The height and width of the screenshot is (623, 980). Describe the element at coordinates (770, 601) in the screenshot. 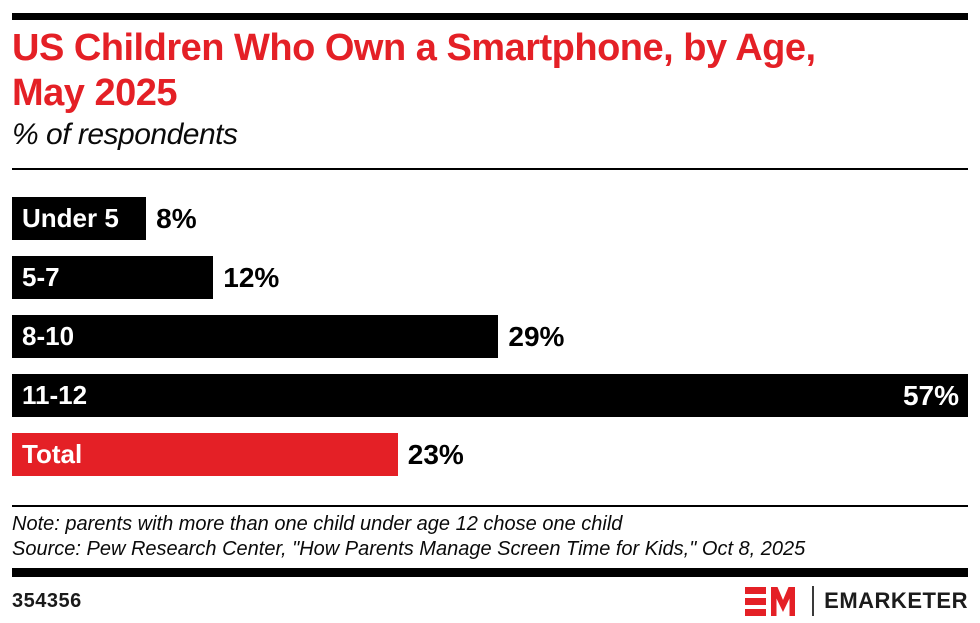

I see `em-monogram-icon` at that location.